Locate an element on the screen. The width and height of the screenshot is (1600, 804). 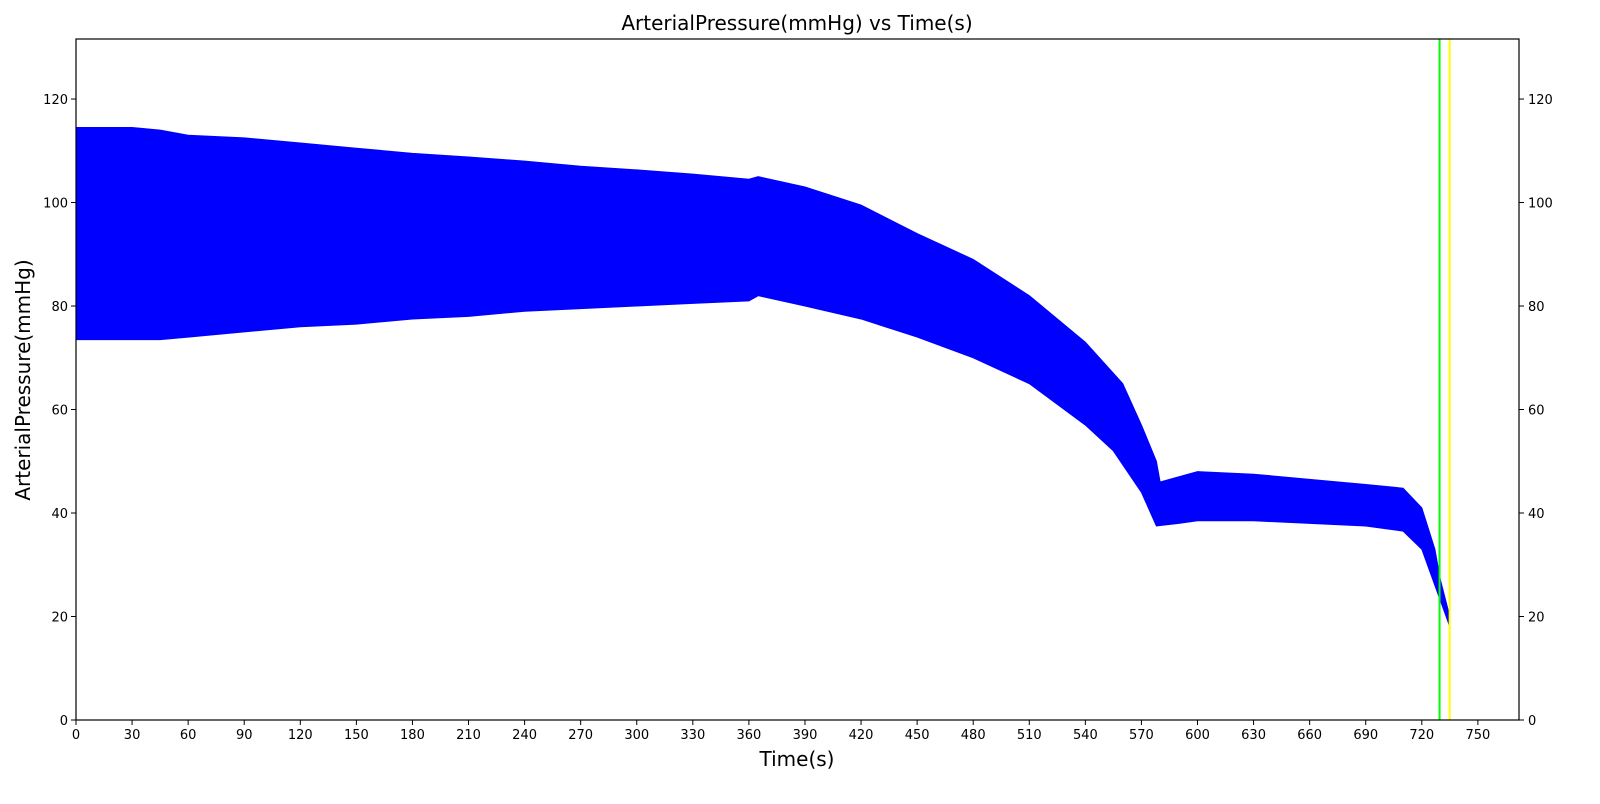
x-tick-label: 240 is located at coordinates (524, 735).